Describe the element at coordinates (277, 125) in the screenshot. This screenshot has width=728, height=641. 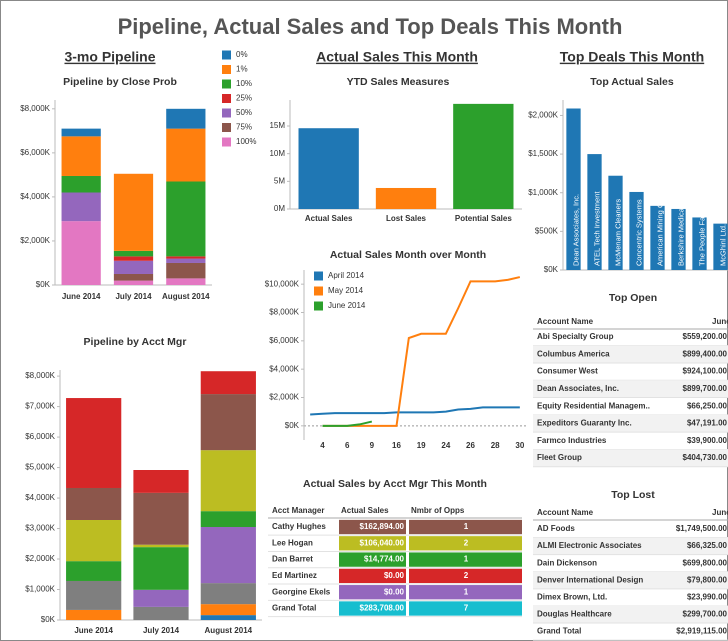
I see `y-tick-label: 15M` at that location.